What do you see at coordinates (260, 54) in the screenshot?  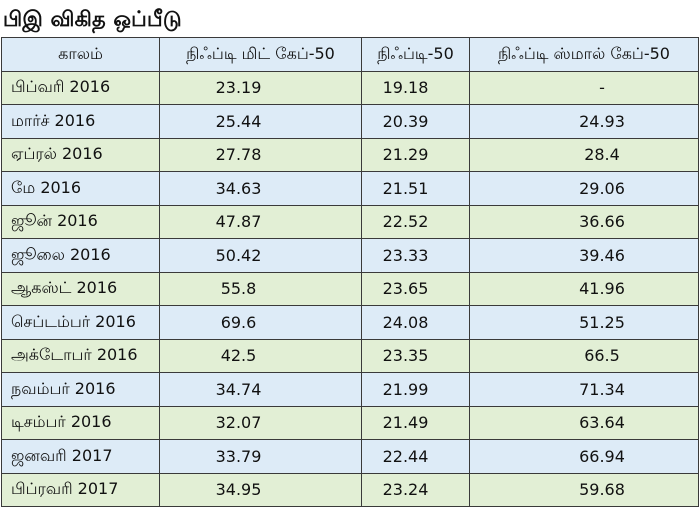 I see `header-nifty-midcap-50: நிஃப்டி மிட் கேப்-50` at bounding box center [260, 54].